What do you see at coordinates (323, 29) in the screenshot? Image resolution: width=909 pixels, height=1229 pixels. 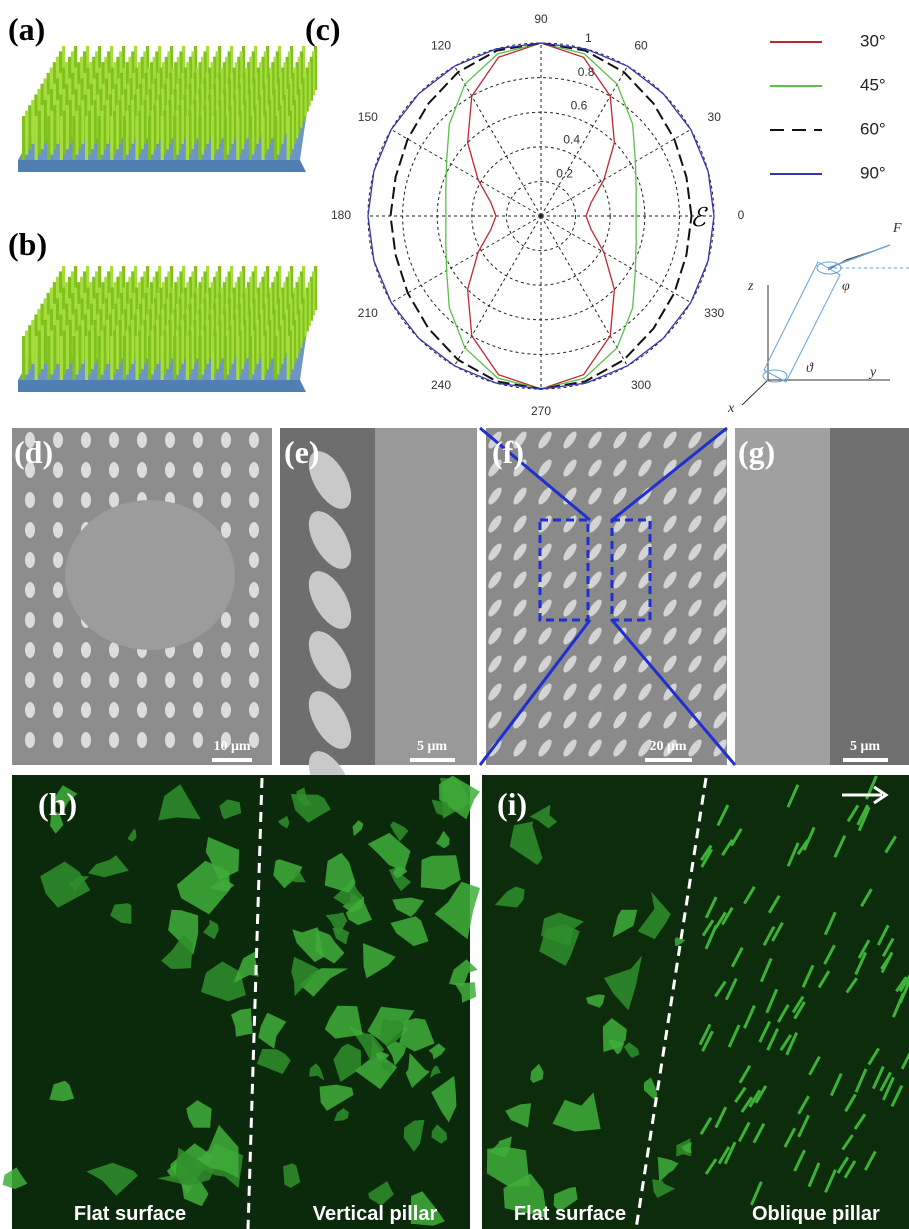 I see `panel-label: (c)` at bounding box center [323, 29].